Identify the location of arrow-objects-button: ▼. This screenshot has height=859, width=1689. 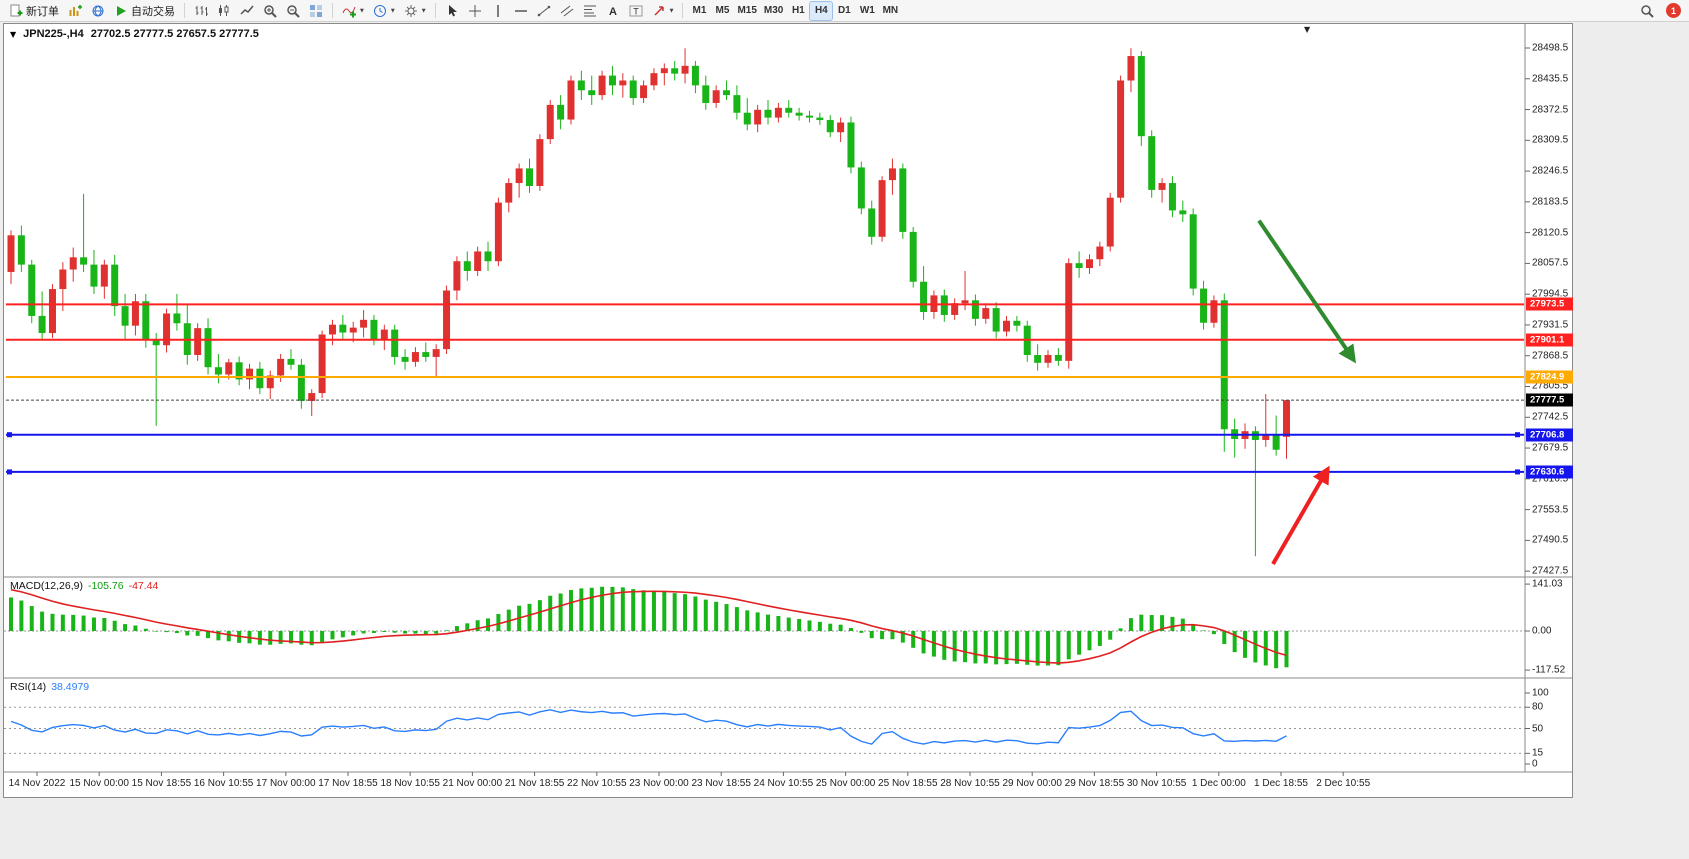
(663, 11).